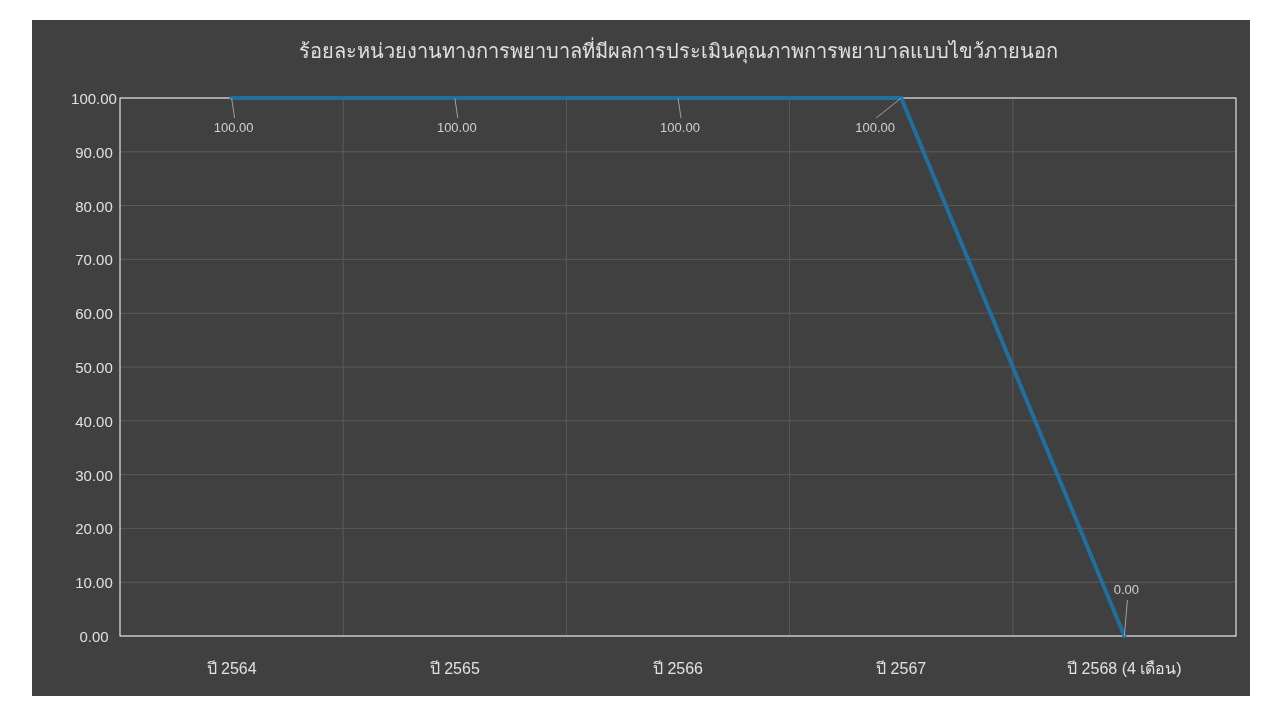 This screenshot has width=1280, height=720. I want to click on y-tick-label: 50.00, so click(94, 367).